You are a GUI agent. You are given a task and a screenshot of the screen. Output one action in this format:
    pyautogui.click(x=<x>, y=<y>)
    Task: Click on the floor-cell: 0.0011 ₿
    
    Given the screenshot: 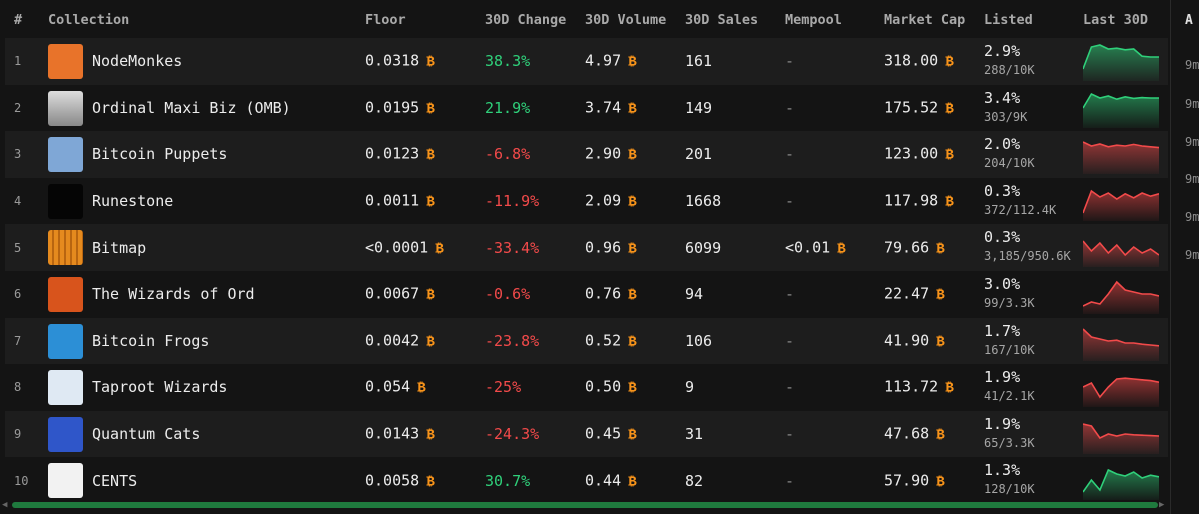 What is the action you would take?
    pyautogui.click(x=400, y=201)
    